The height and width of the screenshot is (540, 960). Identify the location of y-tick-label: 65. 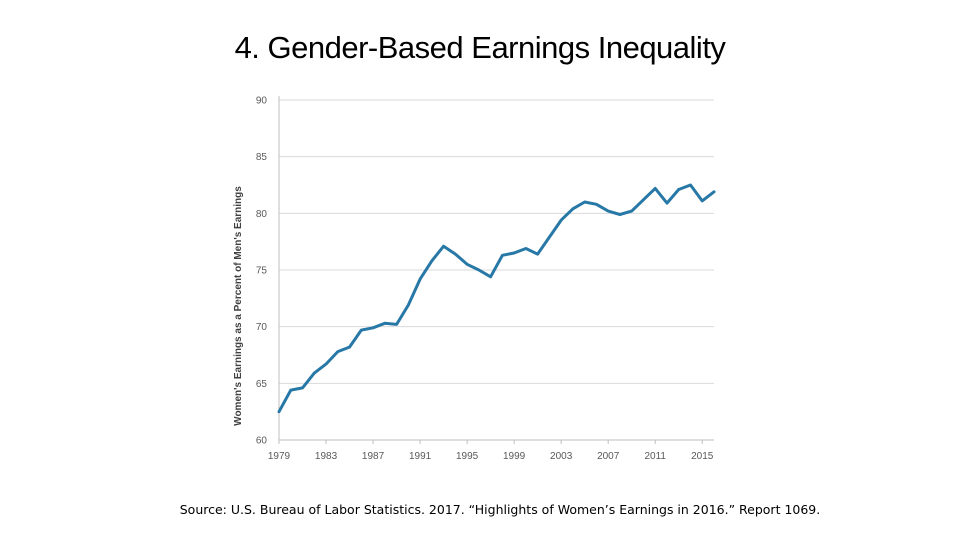
(262, 384).